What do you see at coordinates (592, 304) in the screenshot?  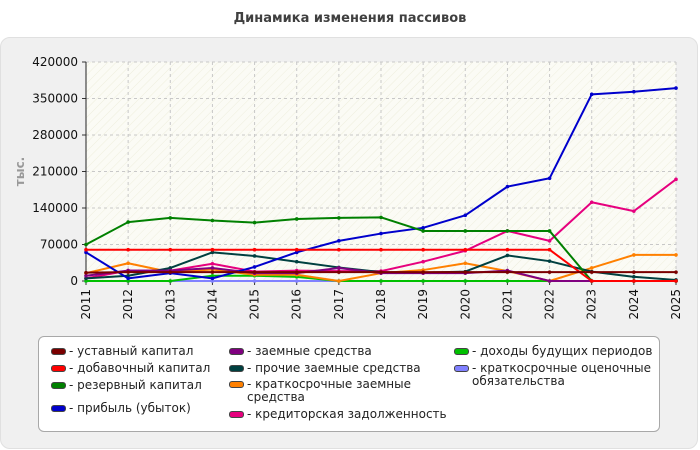 I see `x-tick-label: 2023` at bounding box center [592, 304].